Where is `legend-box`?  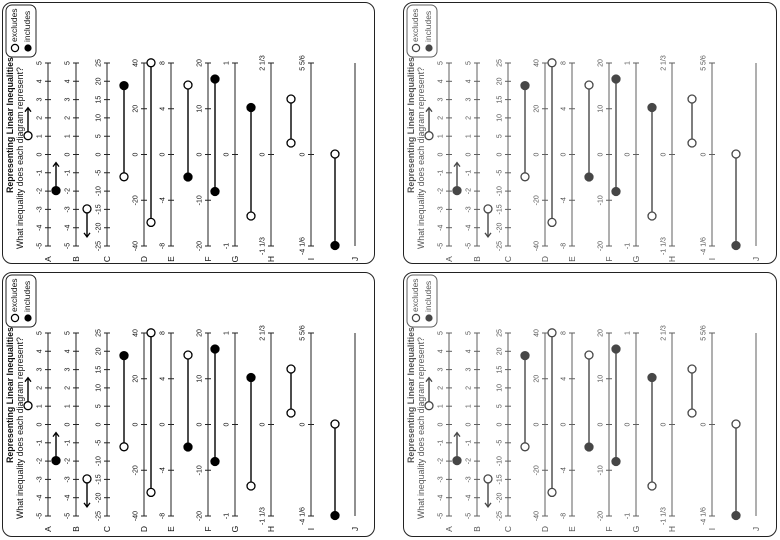
legend-box is located at coordinates (21, 301).